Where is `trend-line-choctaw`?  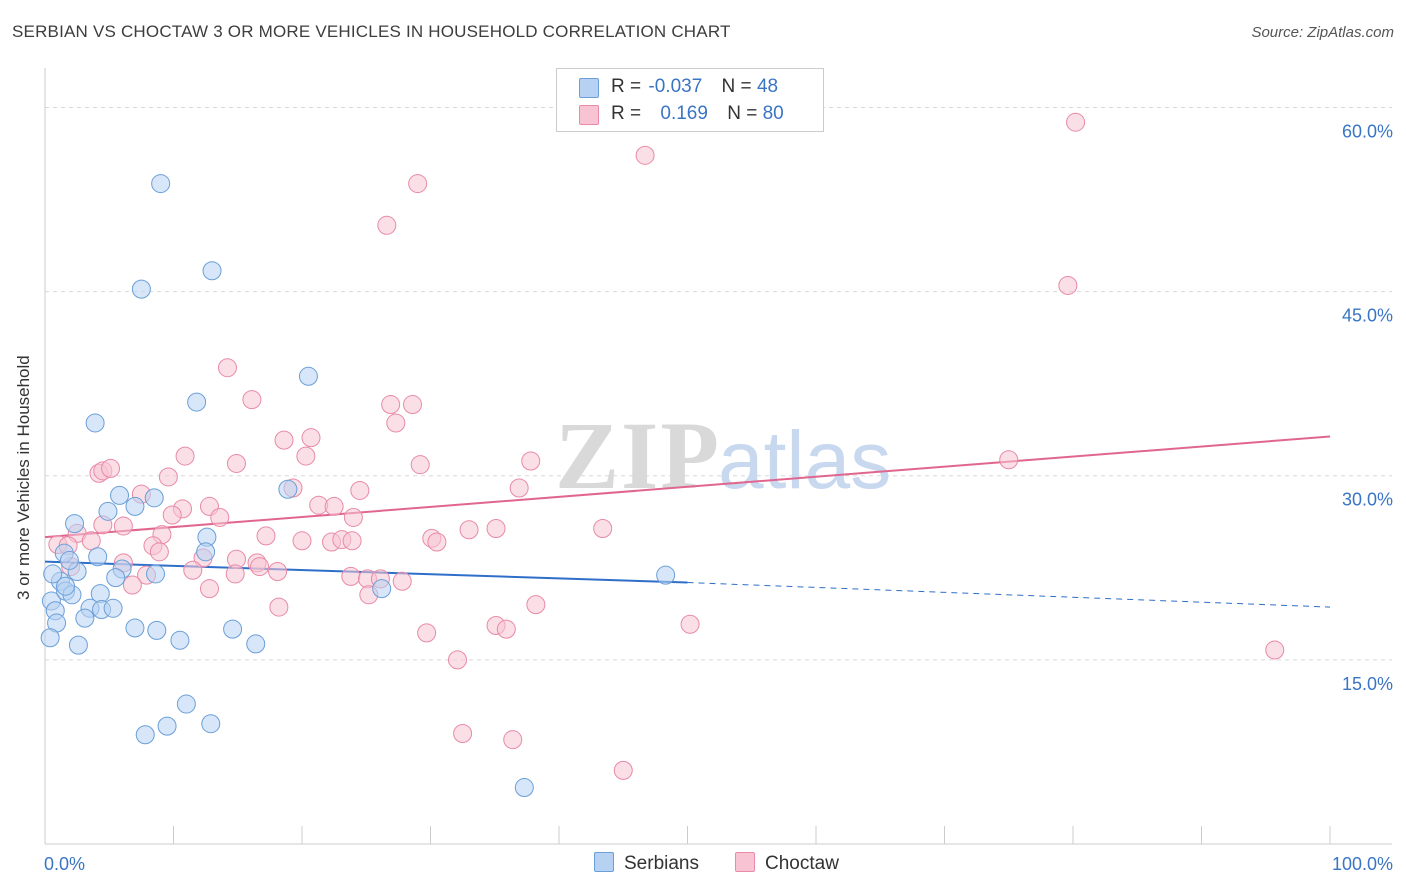 trend-line-choctaw is located at coordinates (687, 487).